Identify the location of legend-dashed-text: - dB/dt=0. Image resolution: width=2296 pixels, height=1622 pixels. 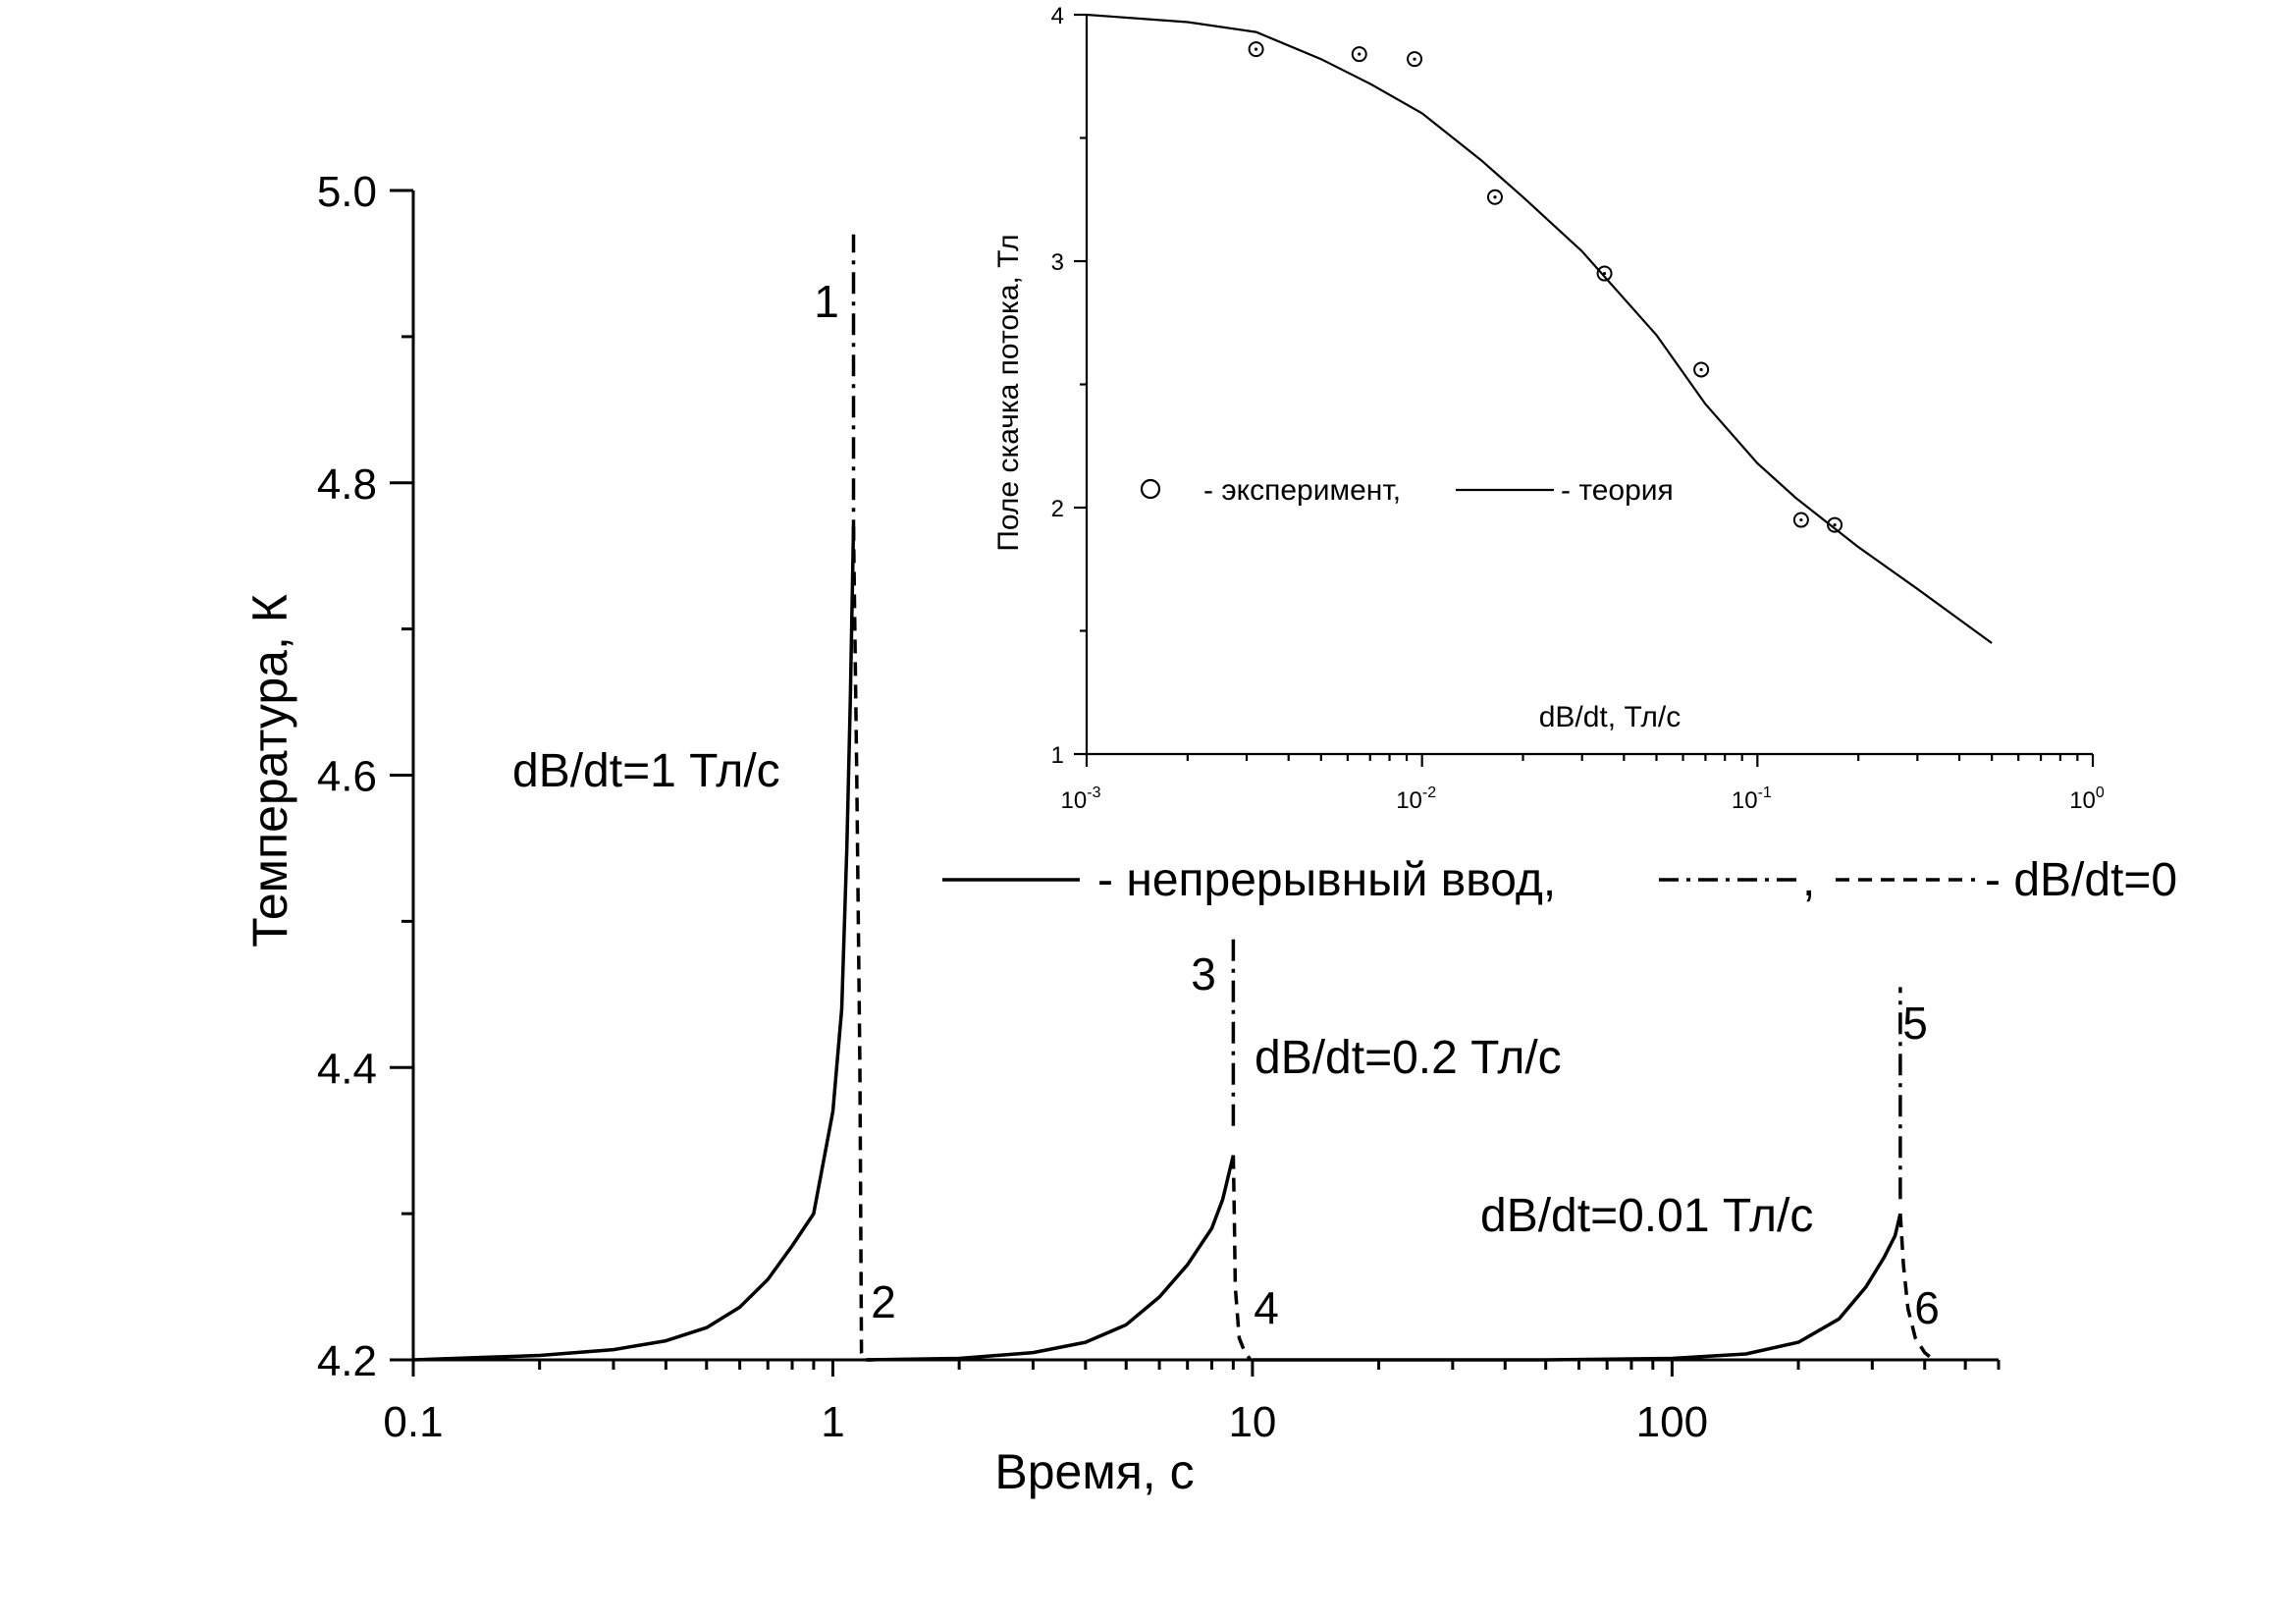
(2081, 880).